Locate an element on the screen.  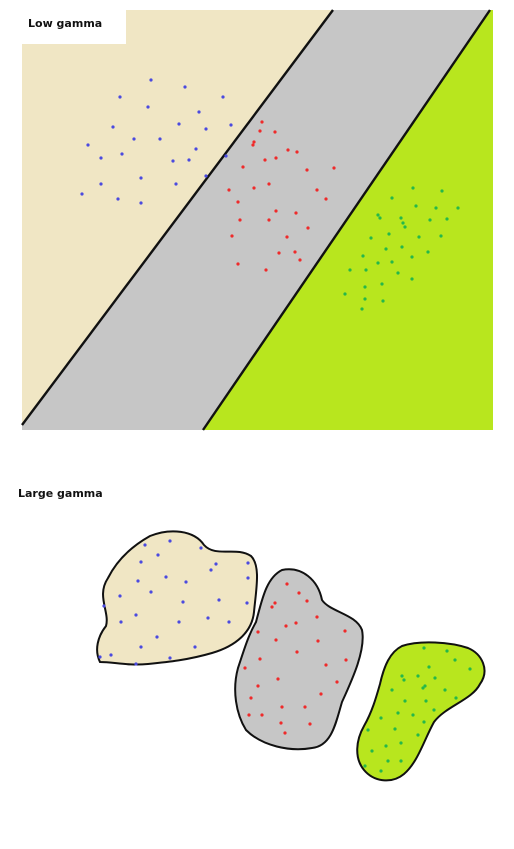
large-gamma-label: Large gamma is located at coordinates (60, 493).